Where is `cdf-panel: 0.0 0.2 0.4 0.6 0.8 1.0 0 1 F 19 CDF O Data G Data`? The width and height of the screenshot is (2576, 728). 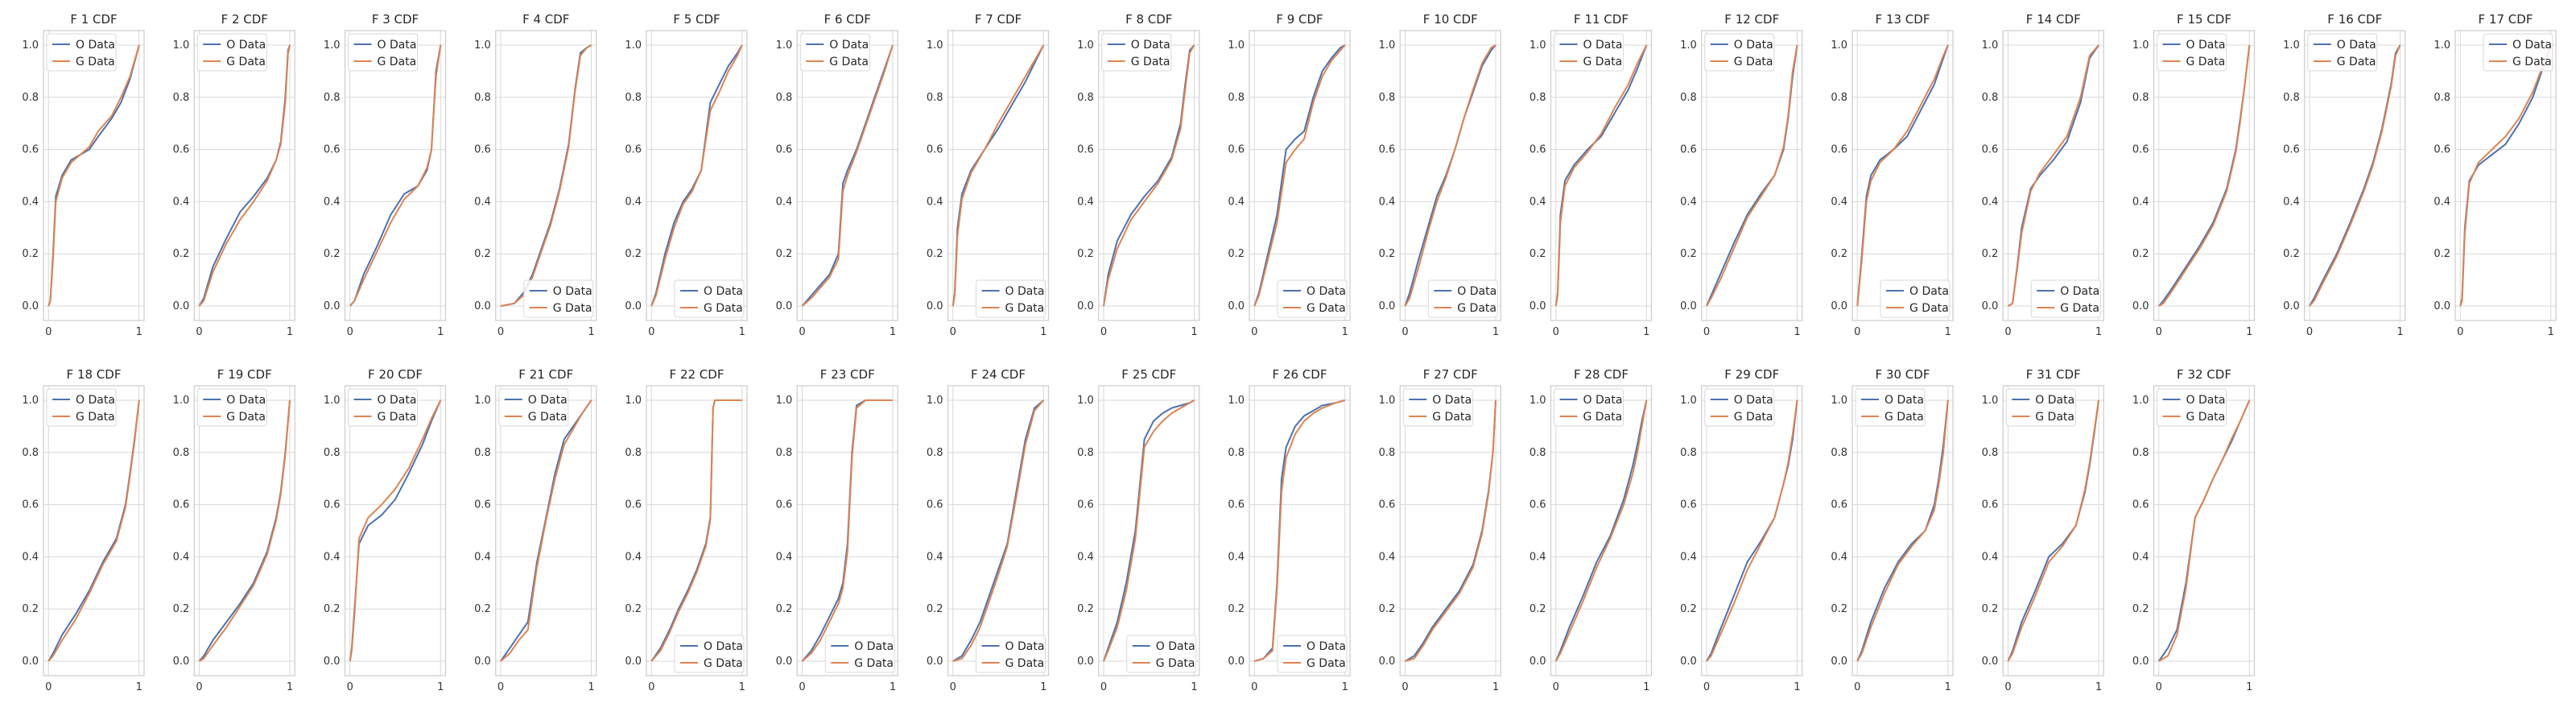 cdf-panel: 0.0 0.2 0.4 0.6 0.8 1.0 0 1 F 19 CDF O Data G Data is located at coordinates (234, 530).